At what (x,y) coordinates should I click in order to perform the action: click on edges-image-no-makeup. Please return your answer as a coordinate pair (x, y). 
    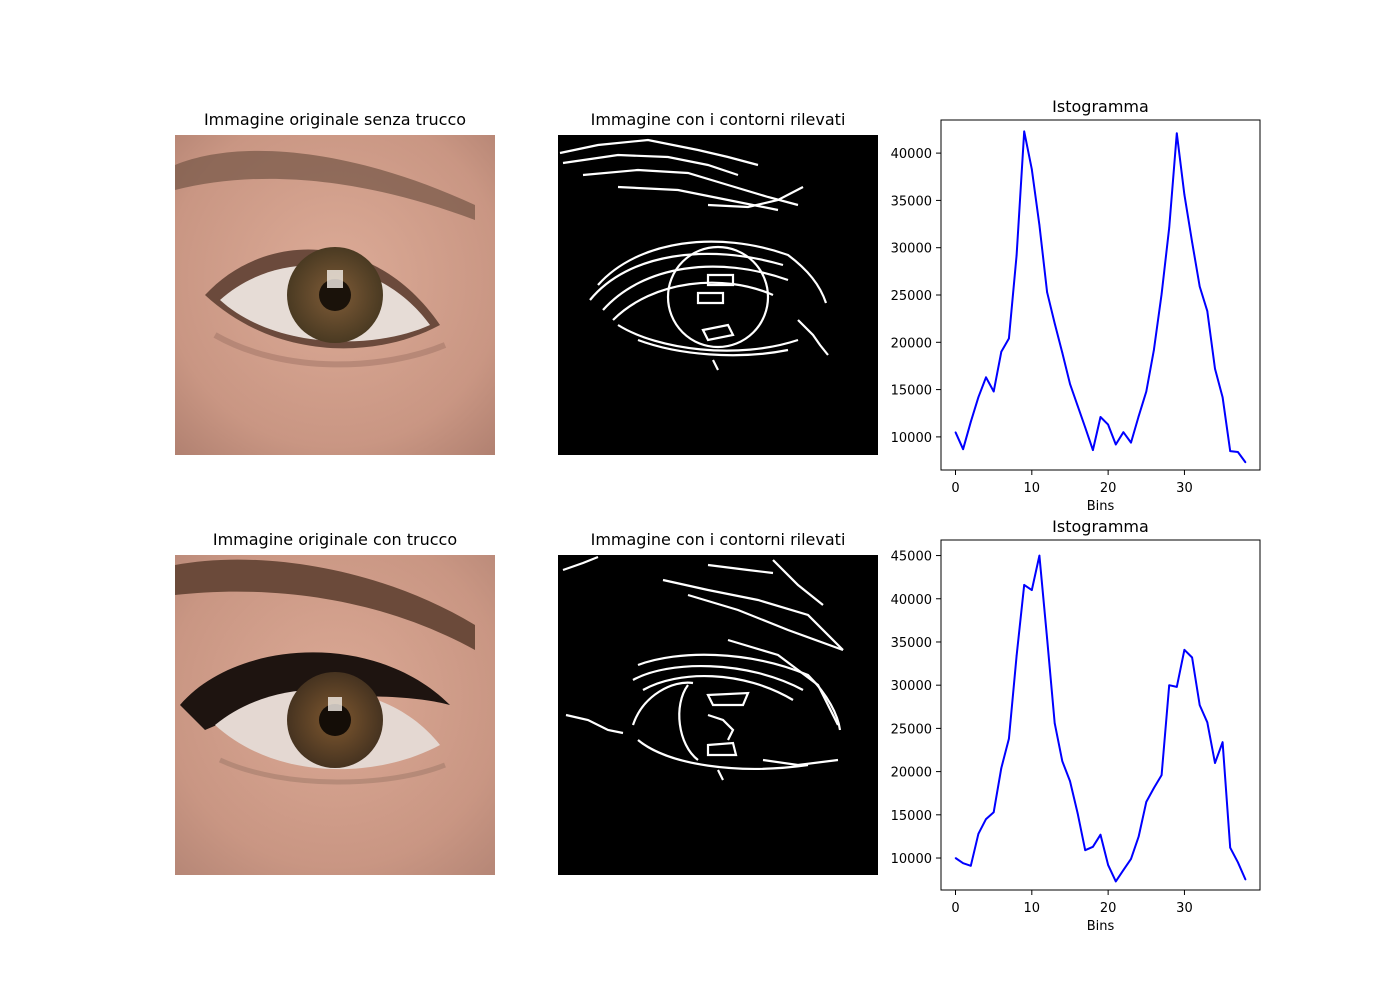
    Looking at the image, I should click on (718, 295).